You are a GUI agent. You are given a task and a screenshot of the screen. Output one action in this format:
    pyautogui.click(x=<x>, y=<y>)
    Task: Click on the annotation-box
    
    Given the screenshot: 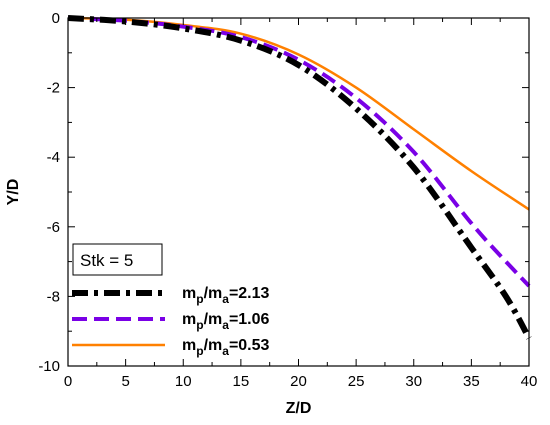 What is the action you would take?
    pyautogui.click(x=117, y=259)
    